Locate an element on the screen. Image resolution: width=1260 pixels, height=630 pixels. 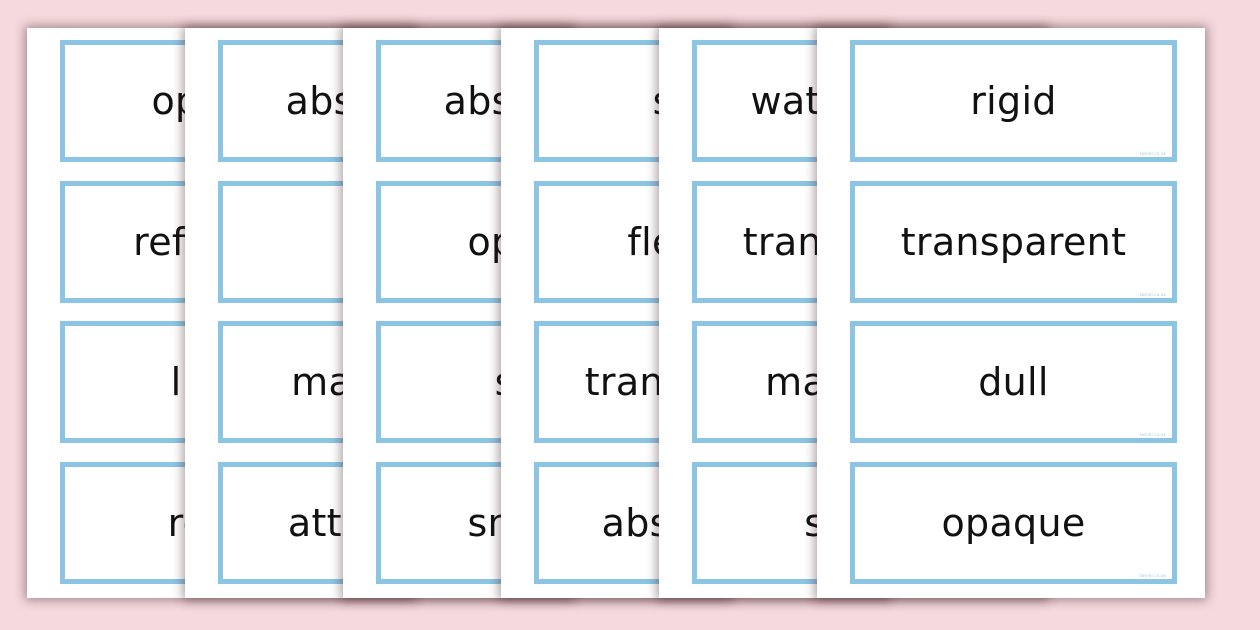
word-card-label: rigid is located at coordinates (1013, 101).